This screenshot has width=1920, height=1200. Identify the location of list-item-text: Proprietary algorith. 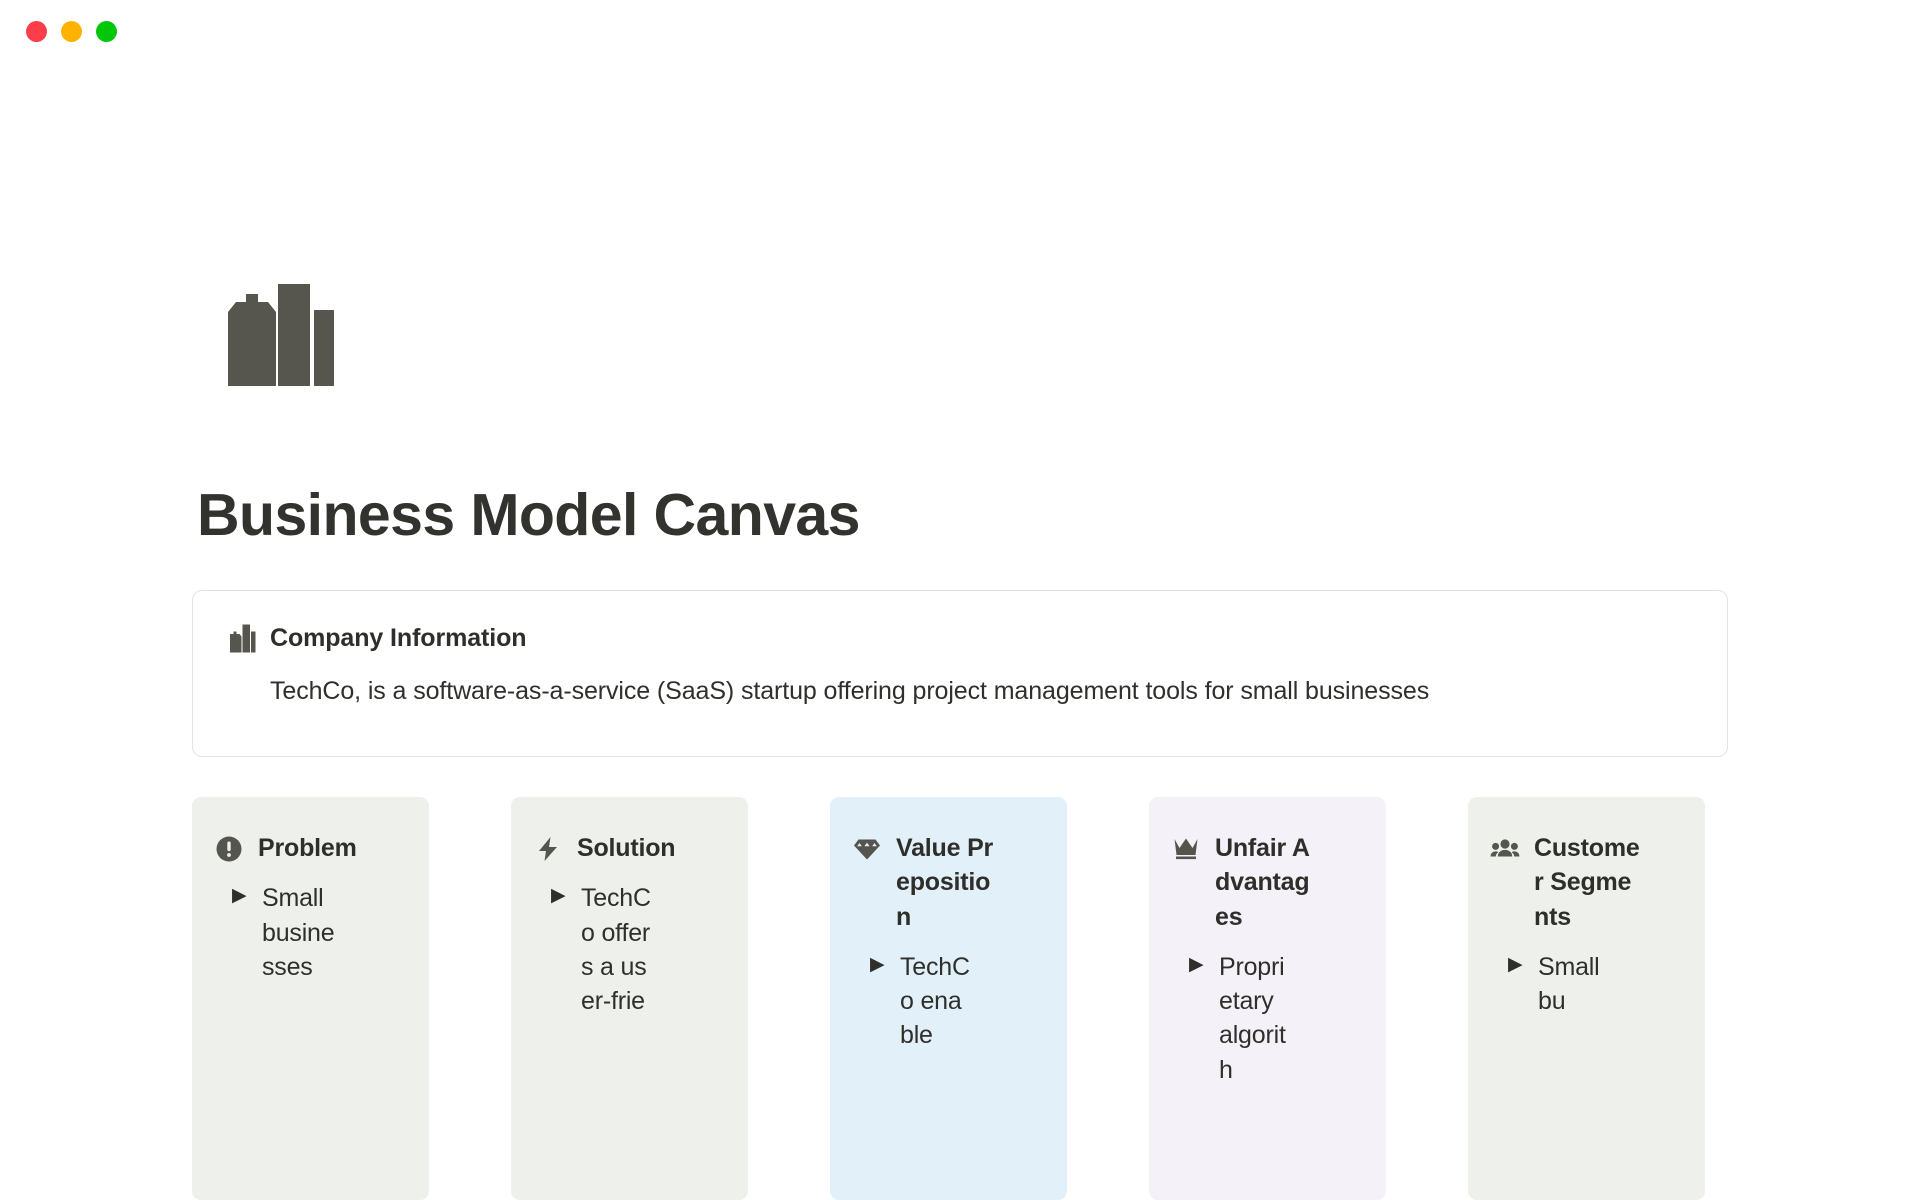
(1252, 1018).